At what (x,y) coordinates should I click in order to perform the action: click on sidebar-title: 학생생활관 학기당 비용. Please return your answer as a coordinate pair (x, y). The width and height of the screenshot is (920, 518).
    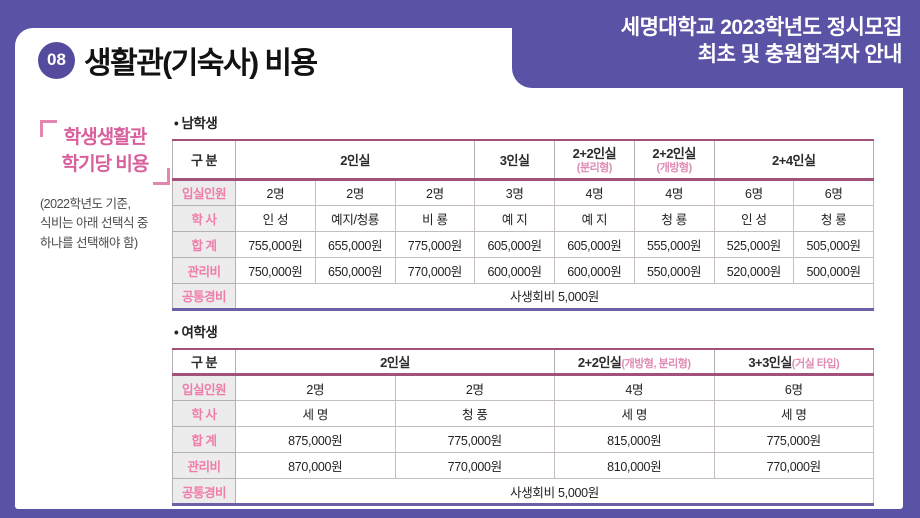
    Looking at the image, I should click on (105, 153).